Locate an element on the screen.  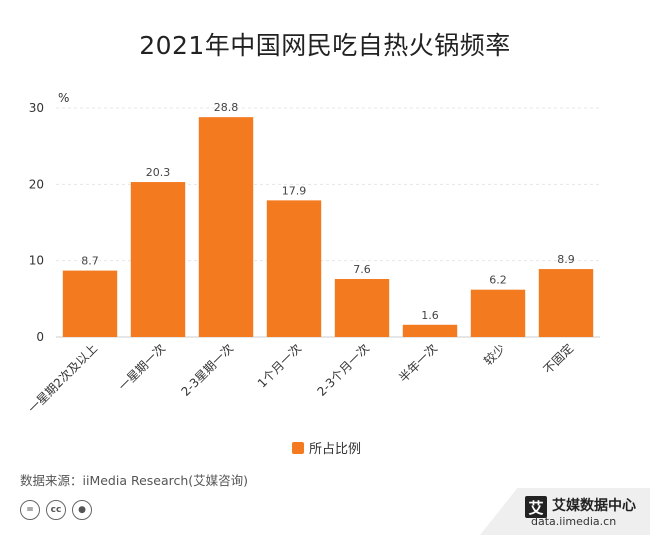
brand-url: data.iimedia.cn is located at coordinates (574, 521).